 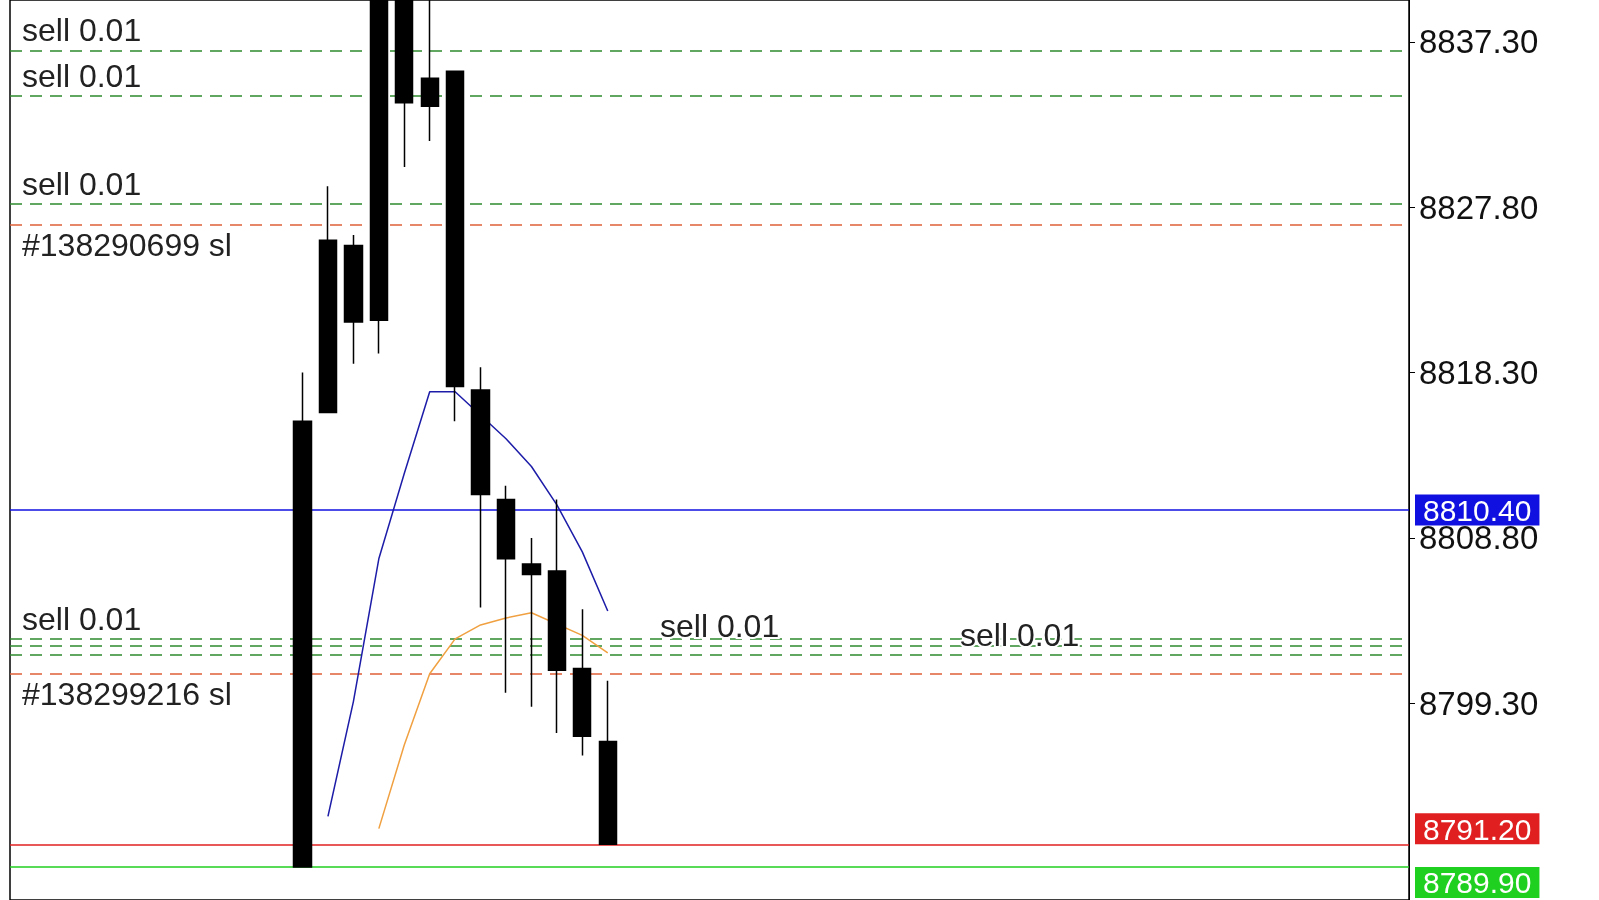 I want to click on y-tick-label: 8837.30, so click(x=1479, y=42).